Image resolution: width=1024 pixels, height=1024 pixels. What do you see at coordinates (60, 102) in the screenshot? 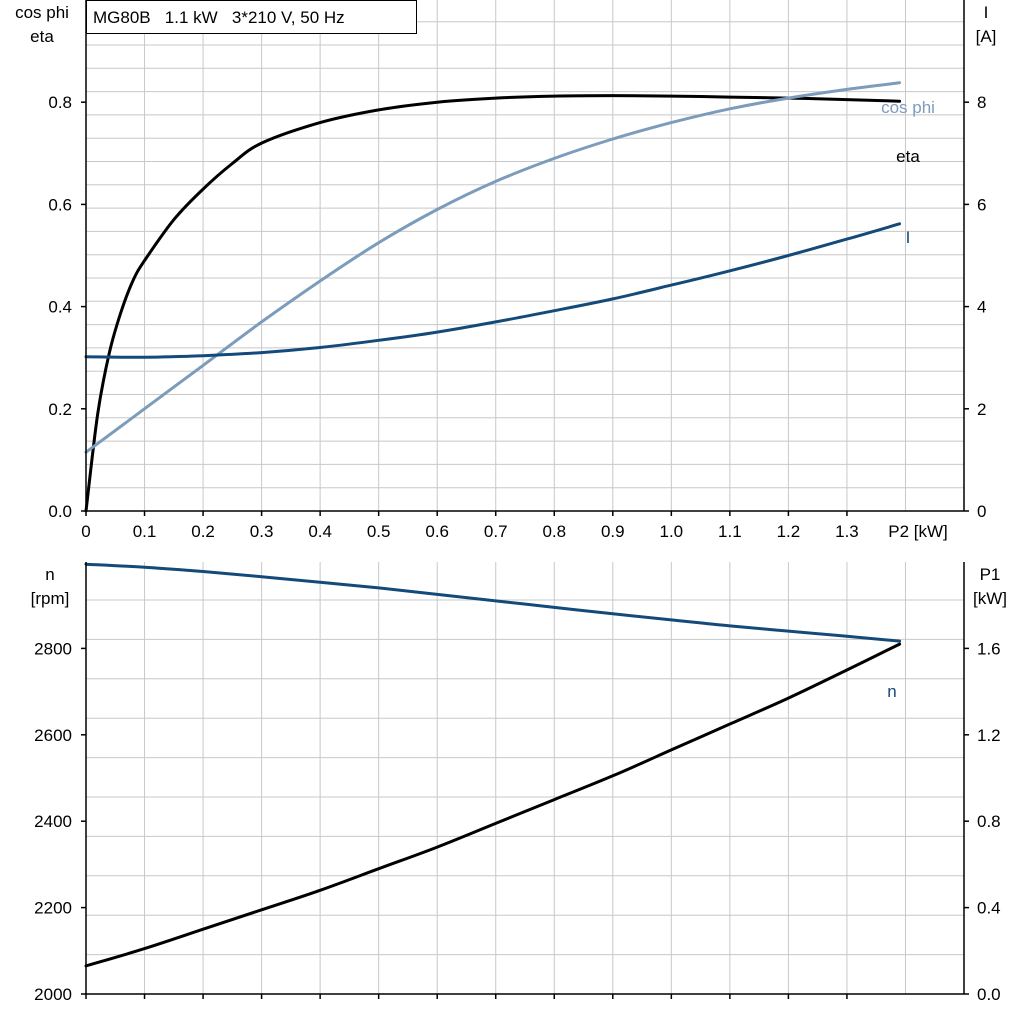
I see `top-left-tick-label: 0.8` at bounding box center [60, 102].